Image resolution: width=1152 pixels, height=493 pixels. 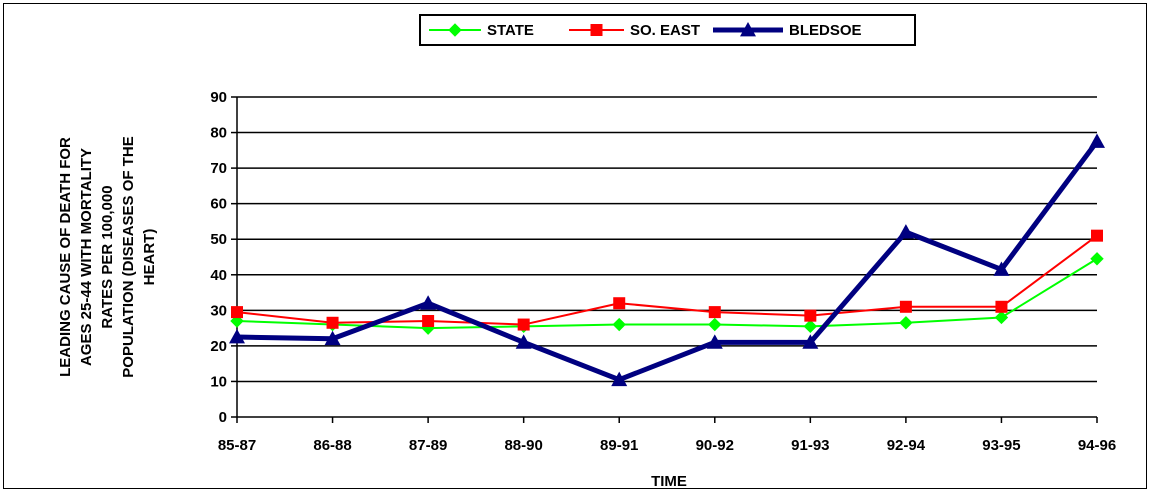 What do you see at coordinates (523, 445) in the screenshot?
I see `x-tick-label: 88-90` at bounding box center [523, 445].